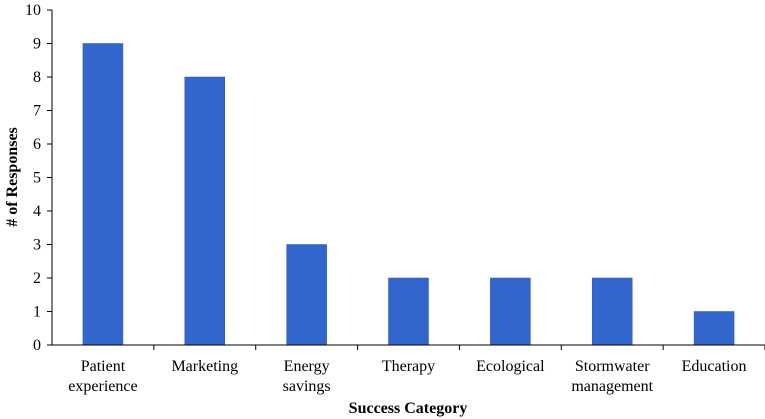  What do you see at coordinates (37, 211) in the screenshot?
I see `y-tick-label: 4` at bounding box center [37, 211].